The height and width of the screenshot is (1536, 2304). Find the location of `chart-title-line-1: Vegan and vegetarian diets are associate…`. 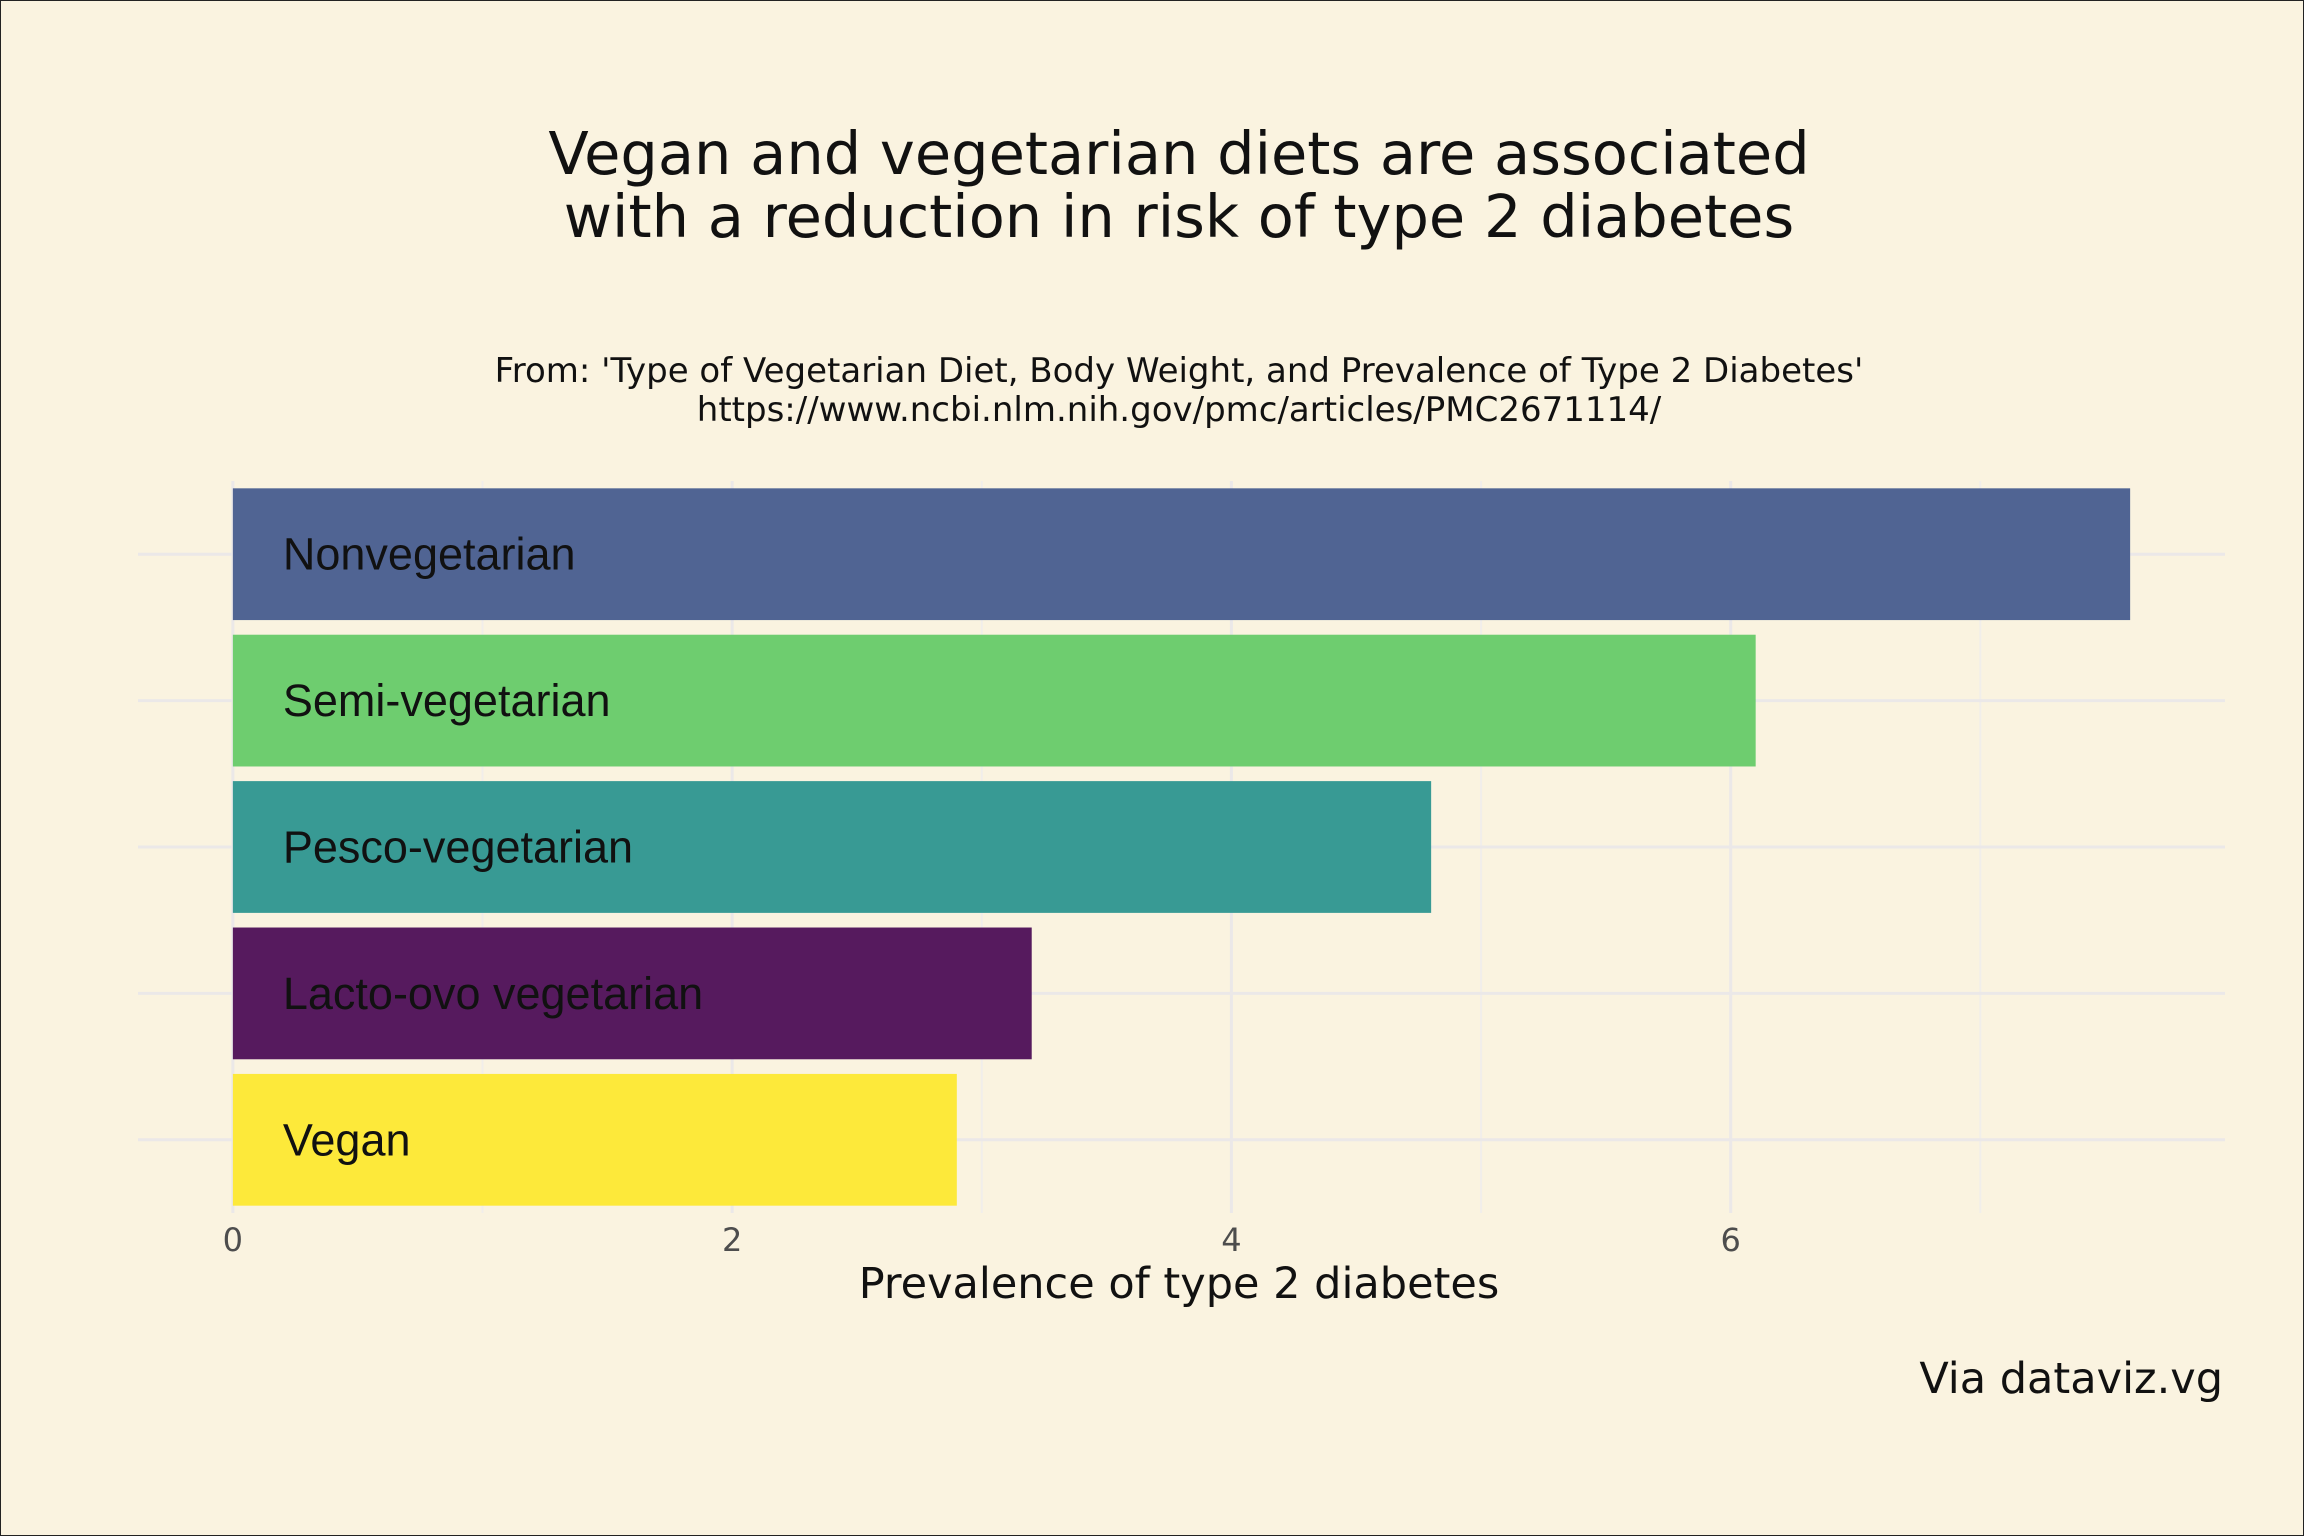

chart-title-line-1: Vegan and vegetarian diets are associate… is located at coordinates (1178, 153).